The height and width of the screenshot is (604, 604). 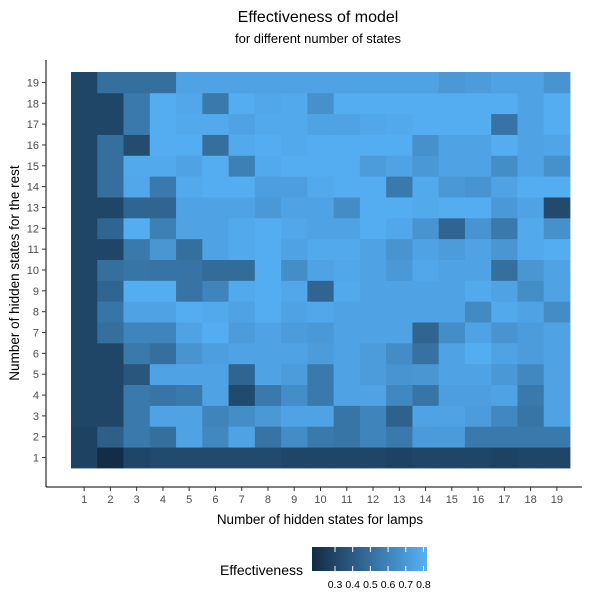 I want to click on y-tick-label: 10, so click(x=33, y=271).